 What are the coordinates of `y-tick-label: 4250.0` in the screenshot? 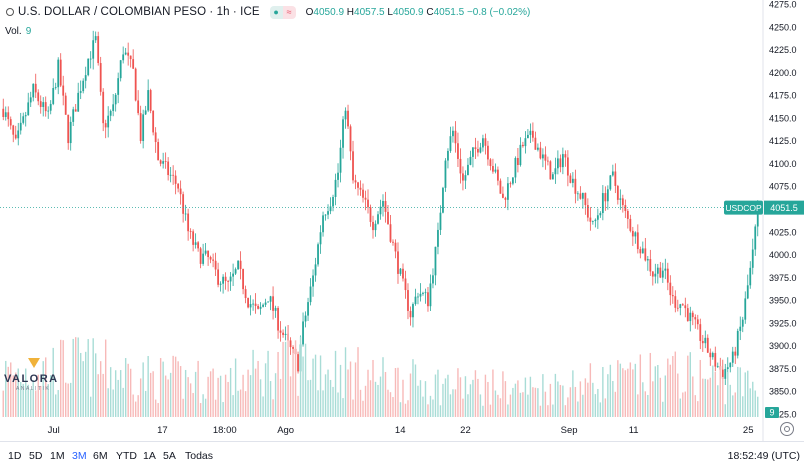 It's located at (783, 27).